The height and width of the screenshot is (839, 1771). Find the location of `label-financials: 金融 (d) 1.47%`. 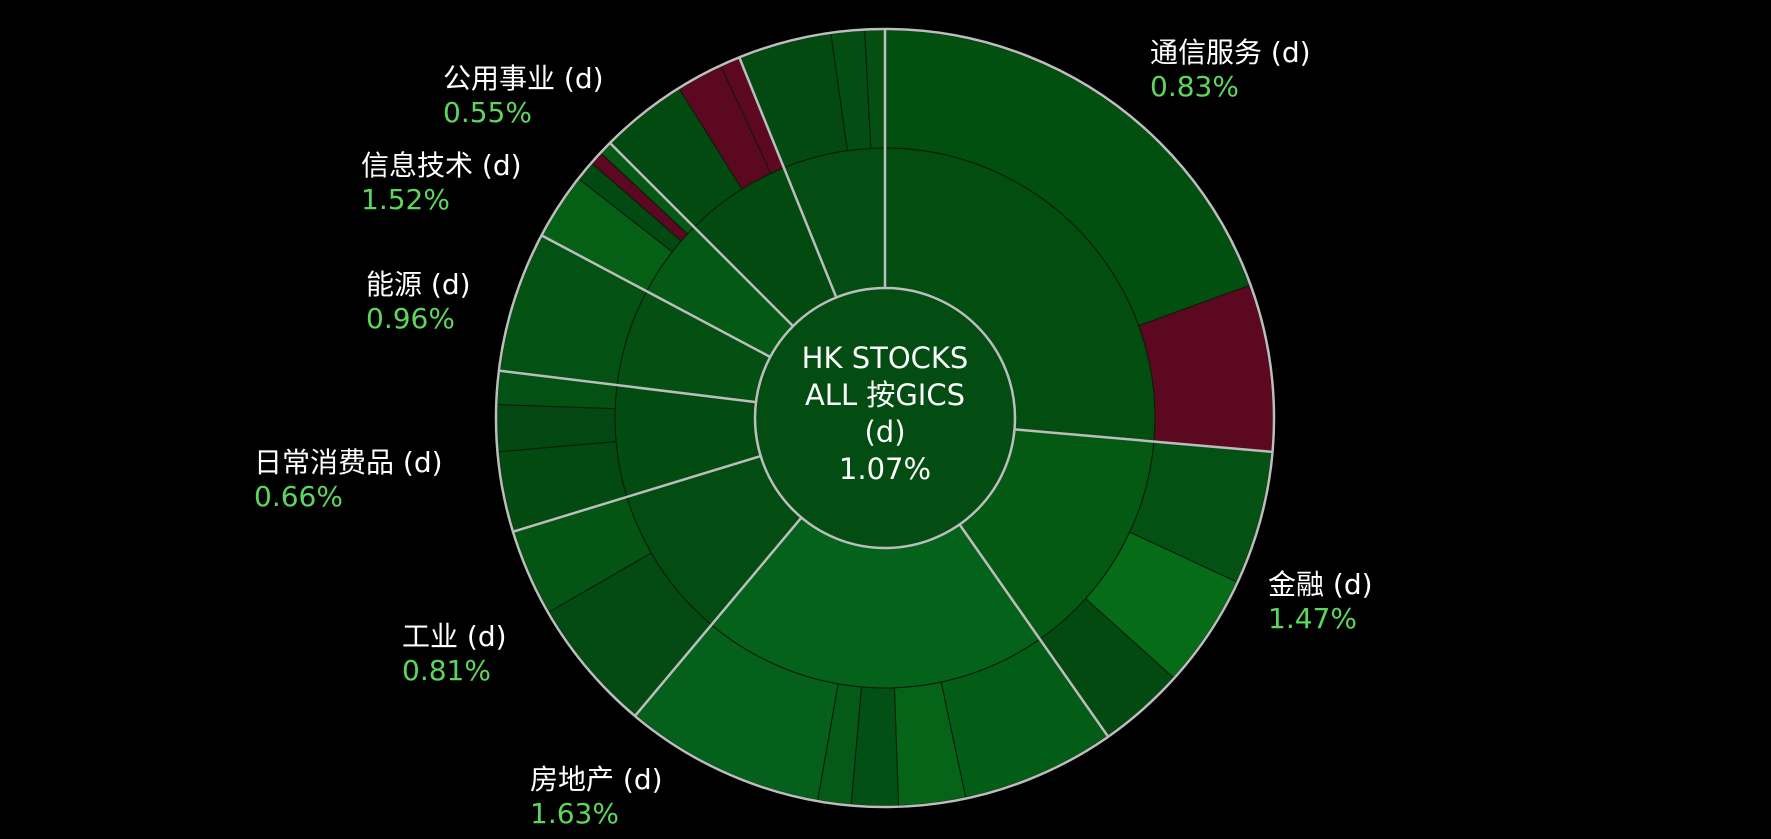

label-financials: 金融 (d) 1.47% is located at coordinates (1320, 602).